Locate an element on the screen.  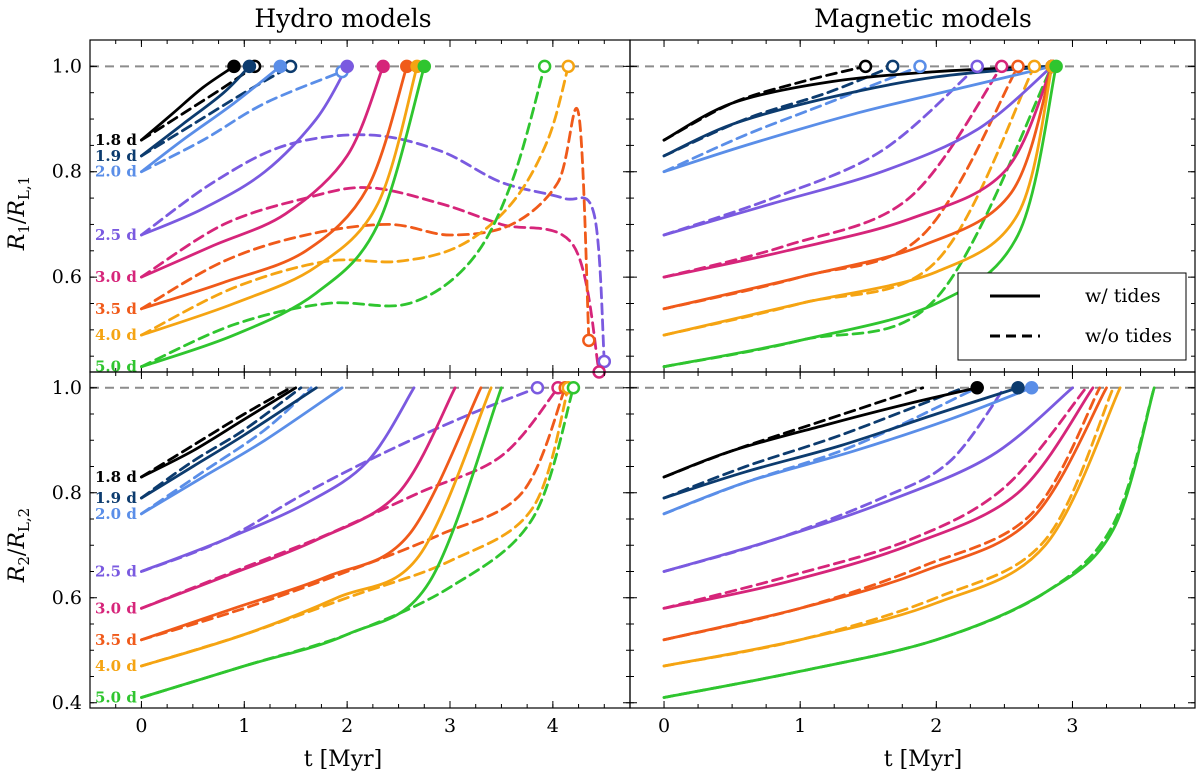
xlabel-left: t [Myr] is located at coordinates (343, 759).